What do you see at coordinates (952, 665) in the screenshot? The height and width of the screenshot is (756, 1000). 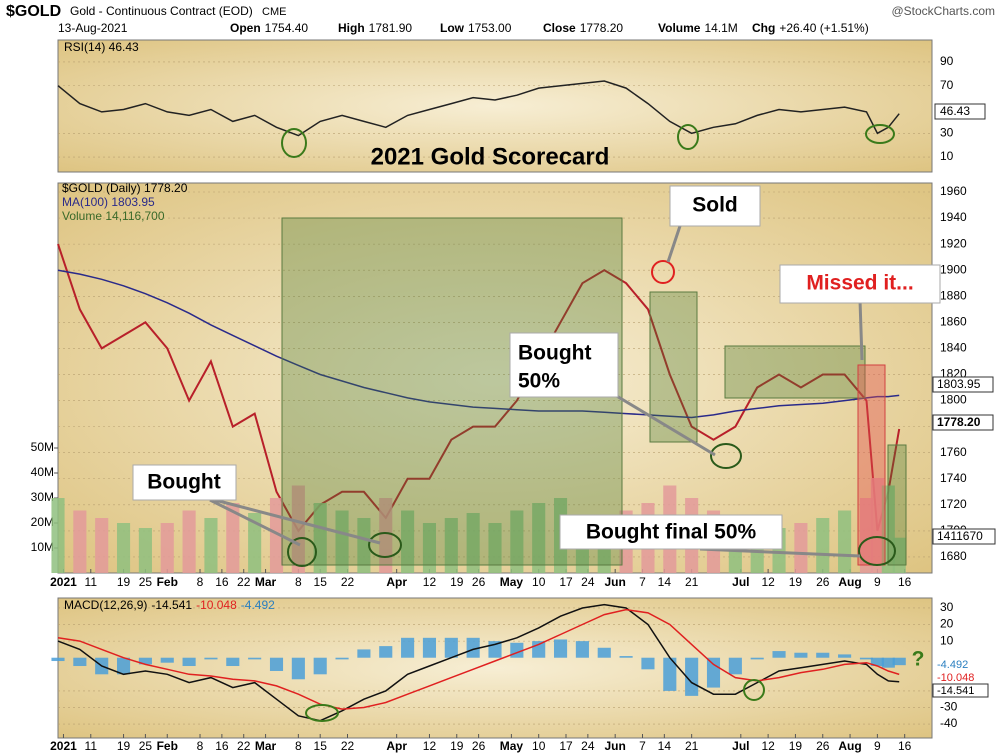 I see `hist-box: -4.492` at bounding box center [952, 665].